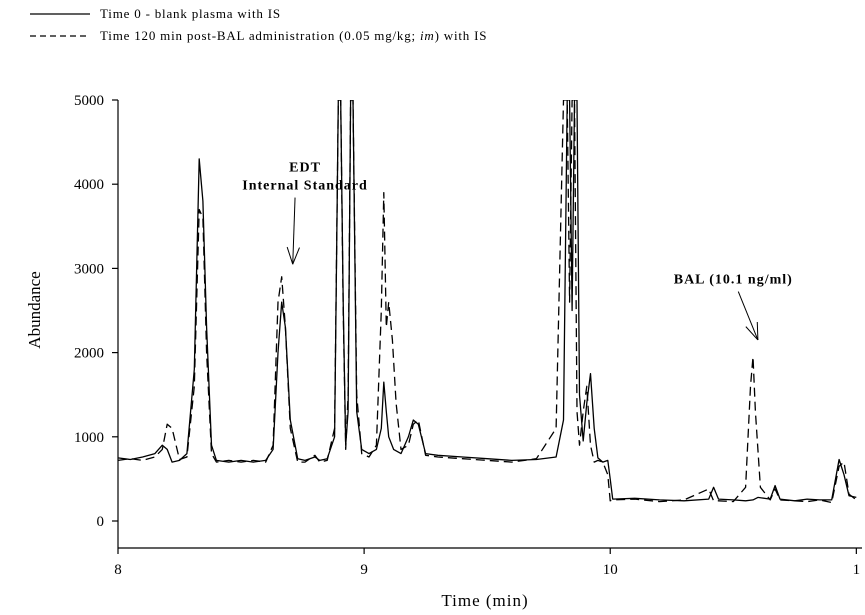 The image size is (865, 615). Describe the element at coordinates (305, 168) in the screenshot. I see `annotation-label: EDT` at that location.